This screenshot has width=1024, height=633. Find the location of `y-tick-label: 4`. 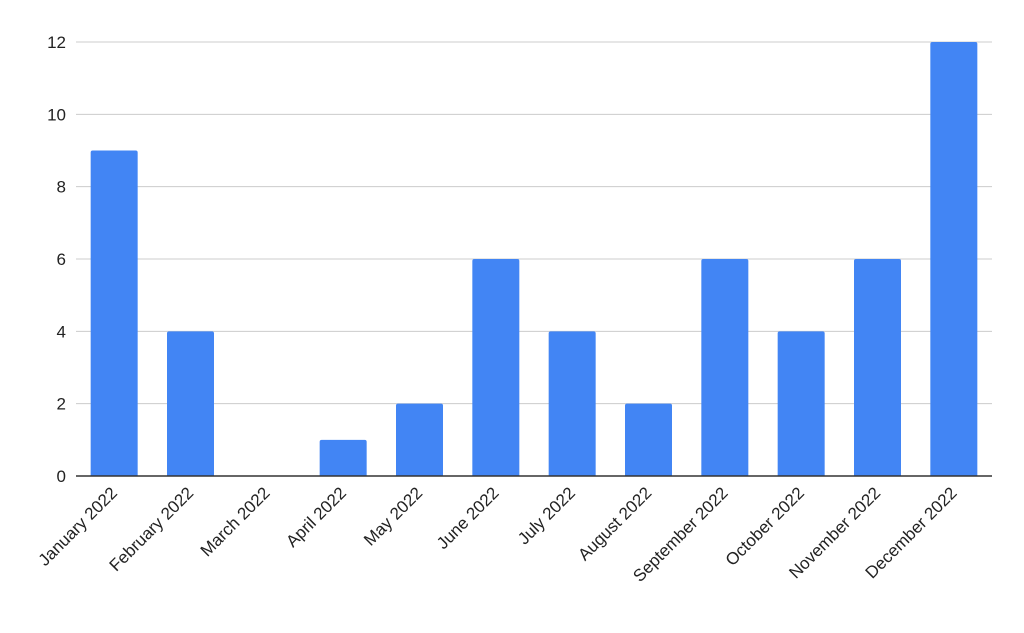

y-tick-label: 4 is located at coordinates (61, 331).